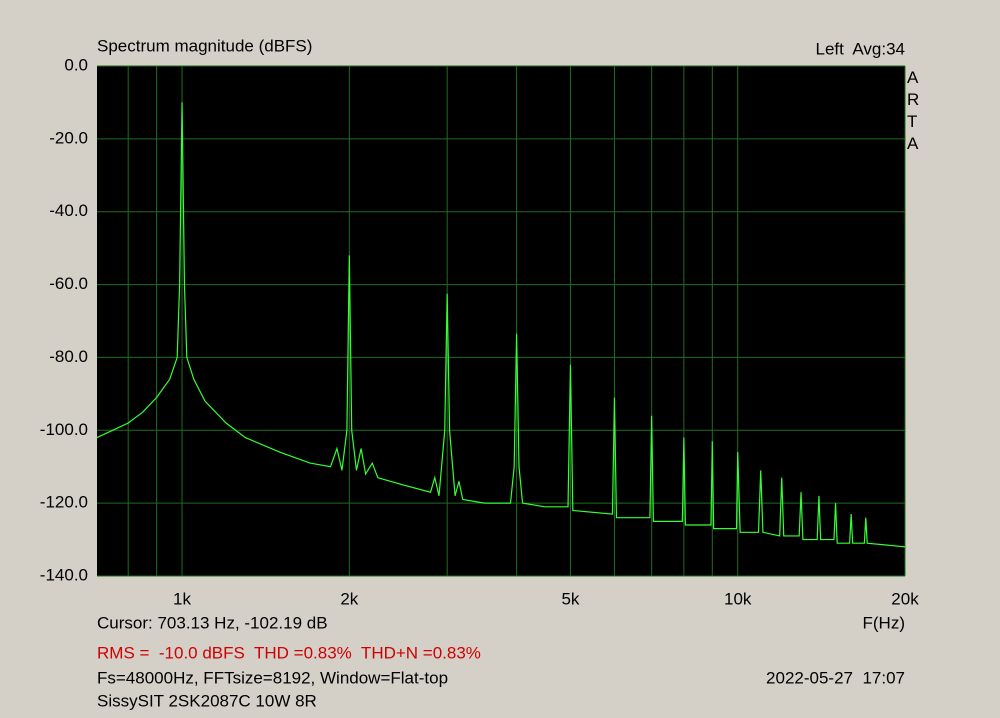 The width and height of the screenshot is (1000, 718). Describe the element at coordinates (76, 64) in the screenshot. I see `y-tick-label: 0.0` at that location.